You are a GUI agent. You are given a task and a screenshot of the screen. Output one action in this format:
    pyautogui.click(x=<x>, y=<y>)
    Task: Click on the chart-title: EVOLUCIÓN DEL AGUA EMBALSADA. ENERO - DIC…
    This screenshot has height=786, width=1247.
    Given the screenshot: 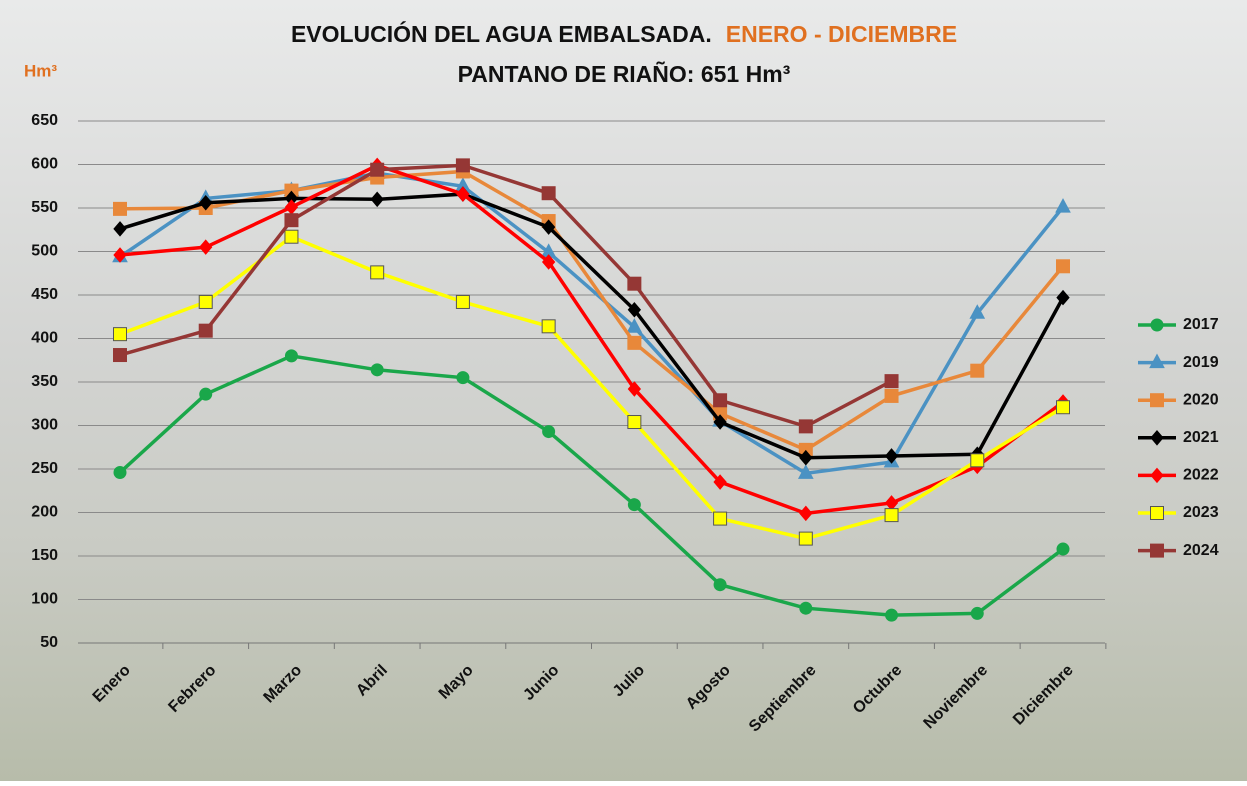 What is the action you would take?
    pyautogui.click(x=624, y=33)
    